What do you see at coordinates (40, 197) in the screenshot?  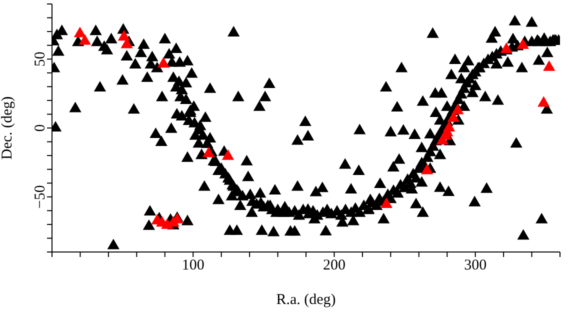 I see `y-tick-label: −50` at bounding box center [40, 197].